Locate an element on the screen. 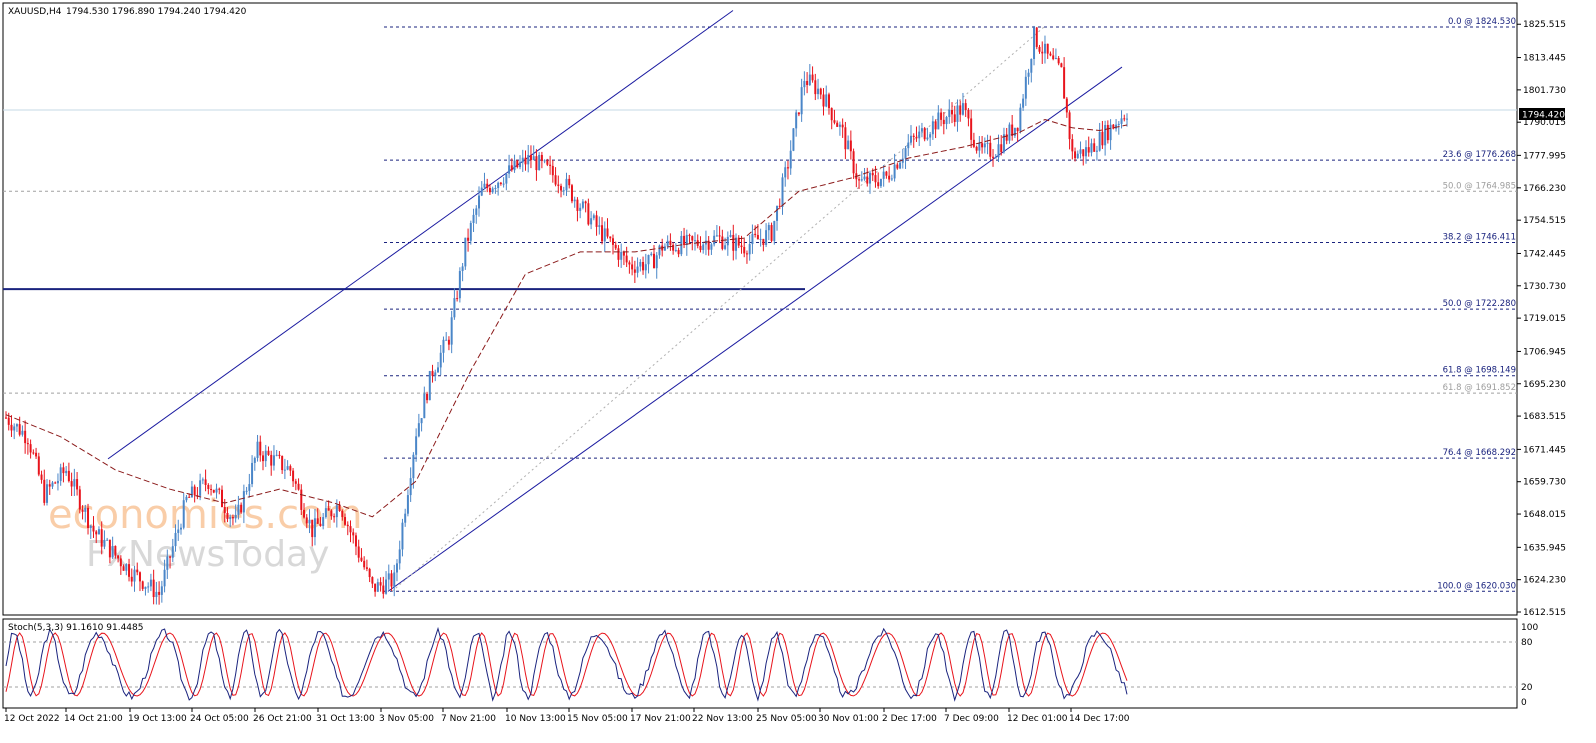 Image resolution: width=1596 pixels, height=743 pixels. y-tick-label: 1825.515 is located at coordinates (1544, 25).